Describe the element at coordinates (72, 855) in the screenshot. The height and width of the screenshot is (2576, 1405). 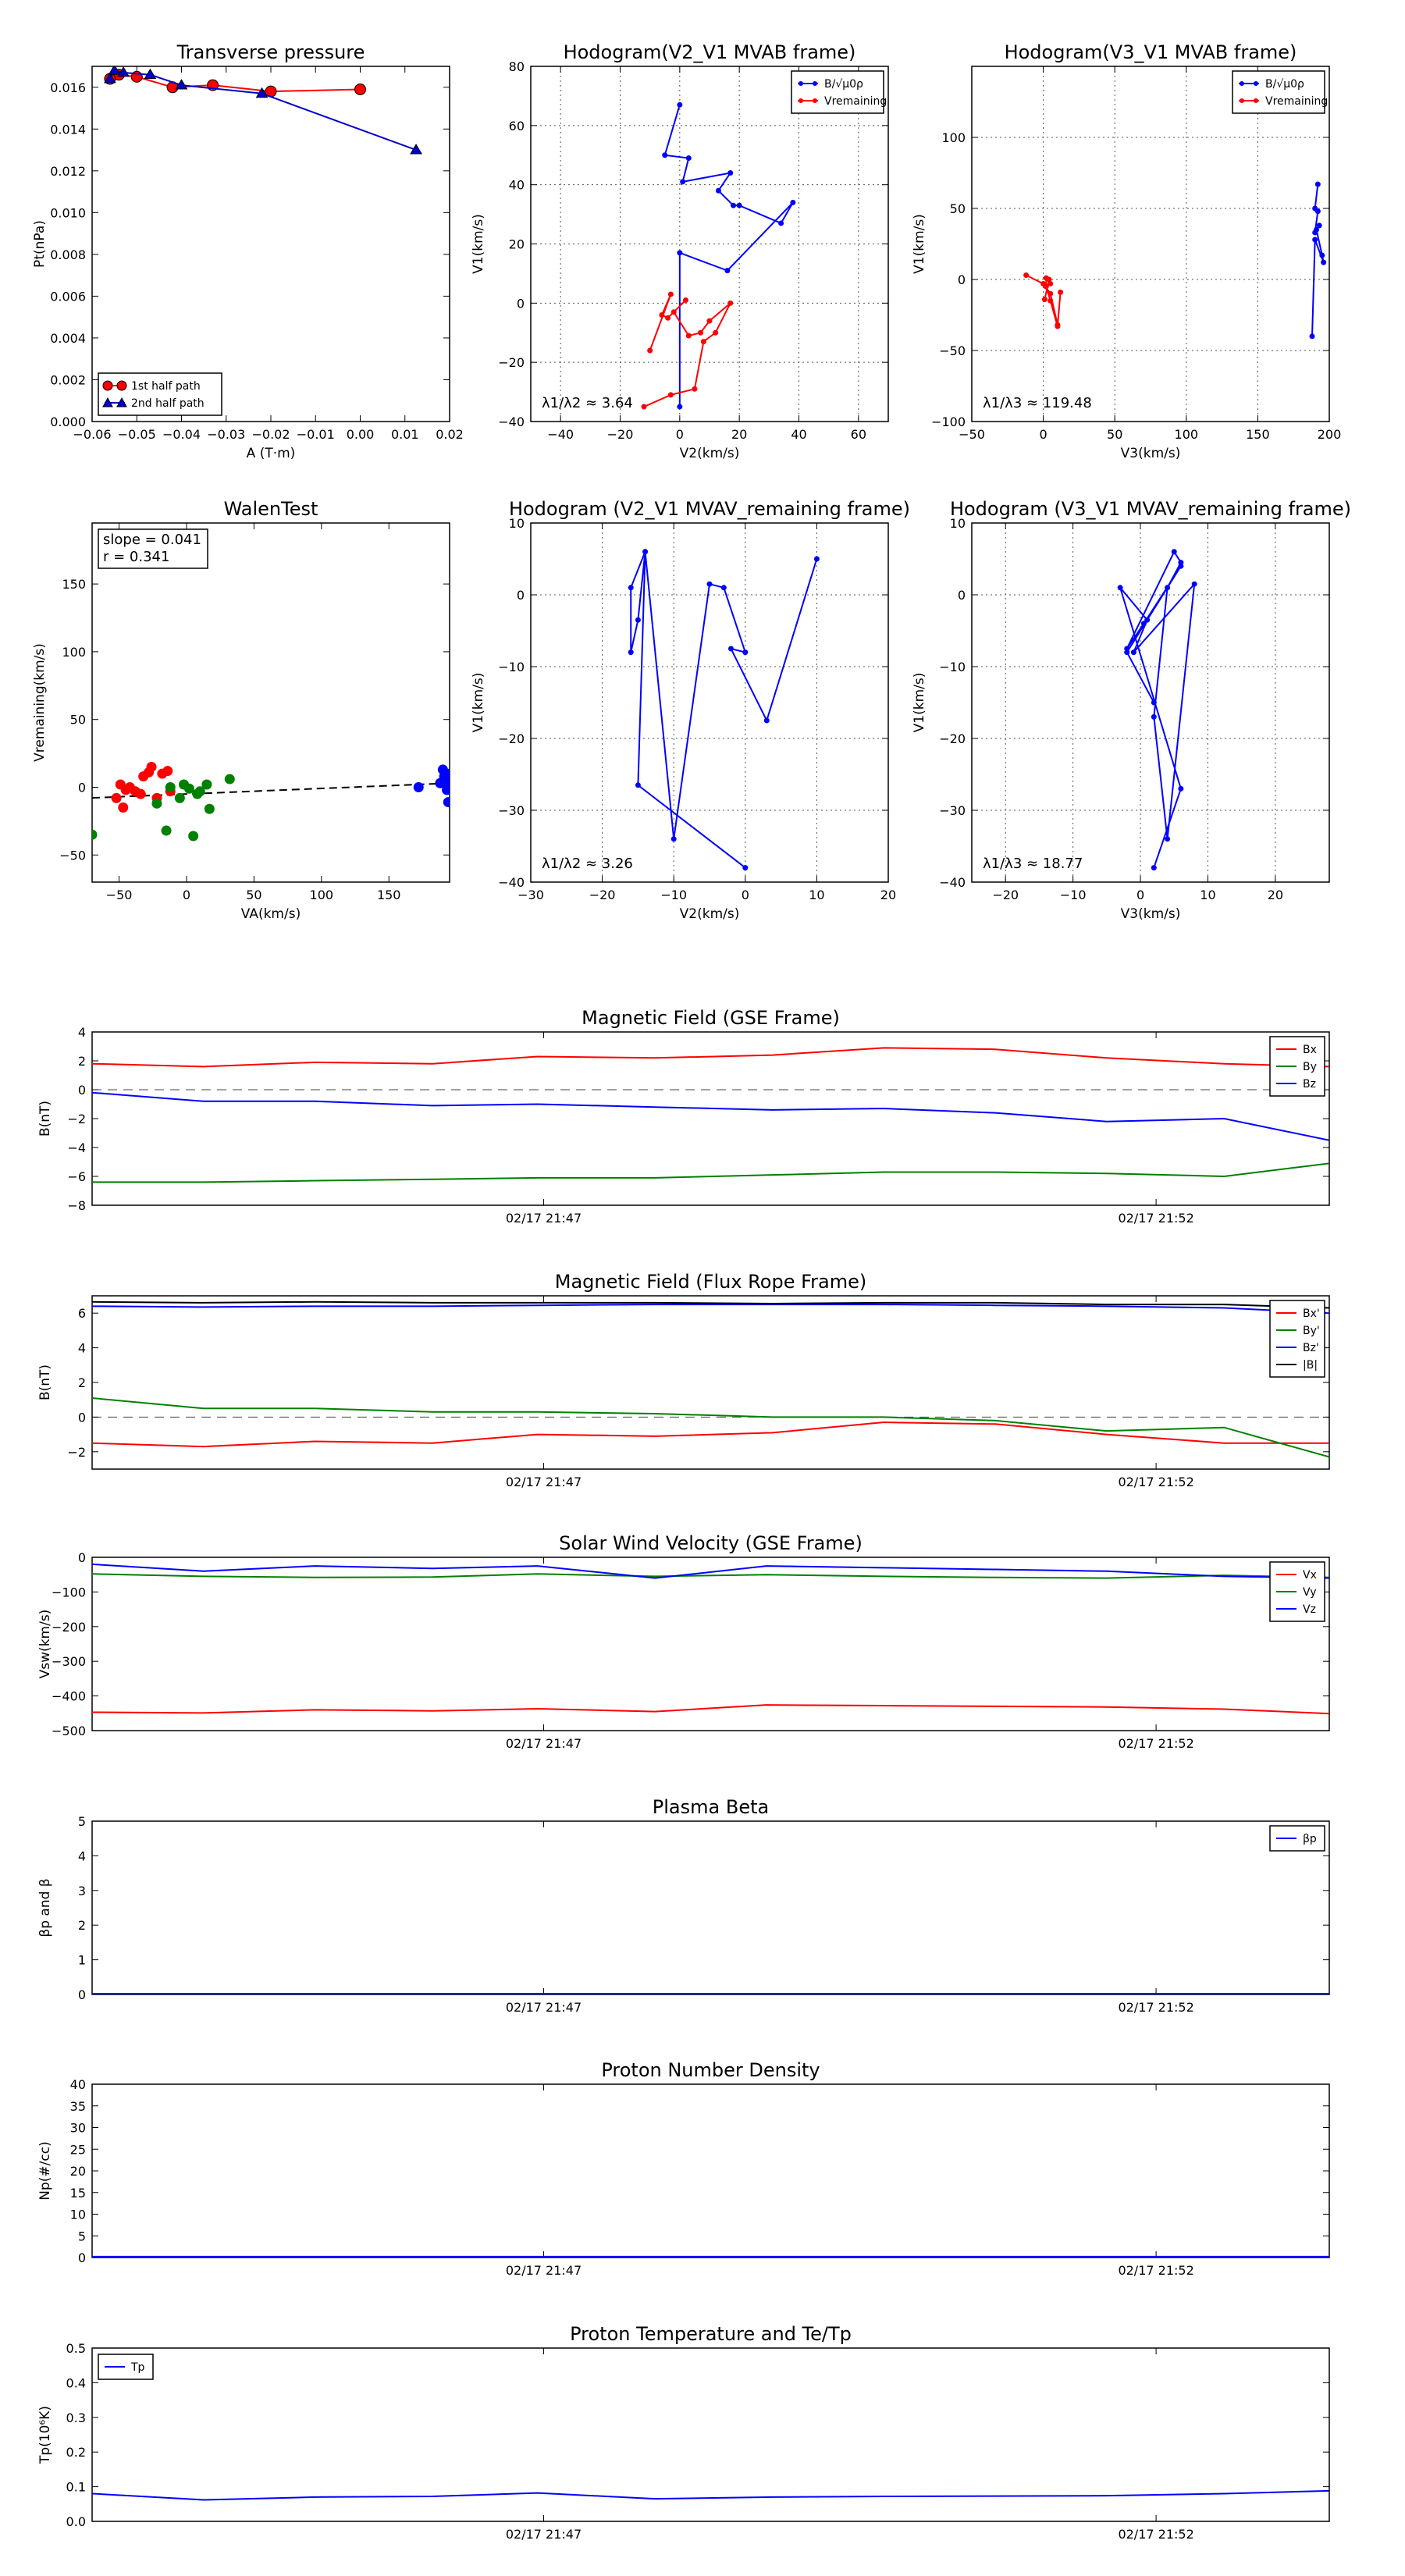
I see `y-tick-label: −50` at that location.